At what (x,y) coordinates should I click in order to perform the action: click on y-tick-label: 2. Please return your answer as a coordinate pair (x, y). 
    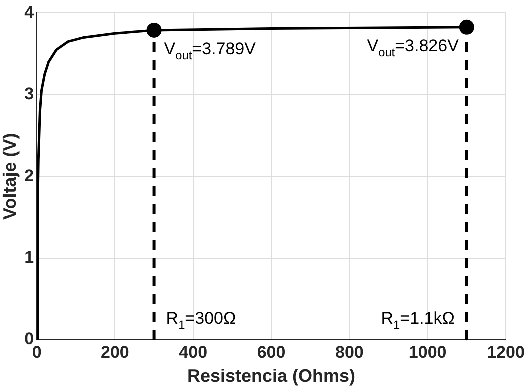
    Looking at the image, I should click on (29, 176).